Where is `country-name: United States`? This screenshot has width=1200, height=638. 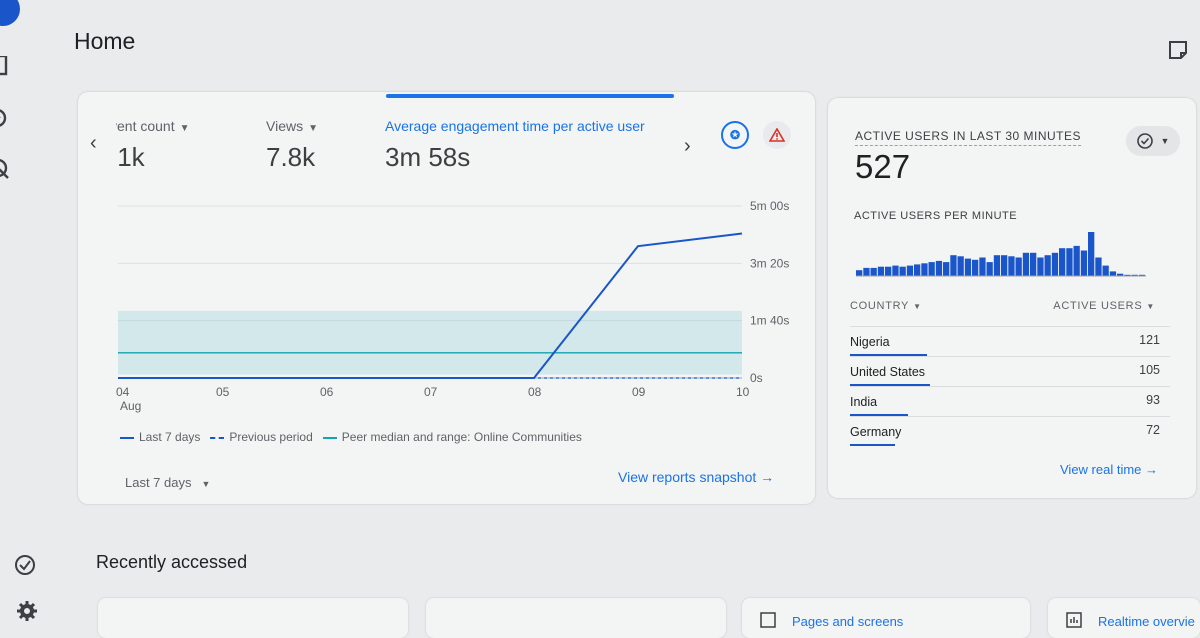
country-name: United States is located at coordinates (888, 372).